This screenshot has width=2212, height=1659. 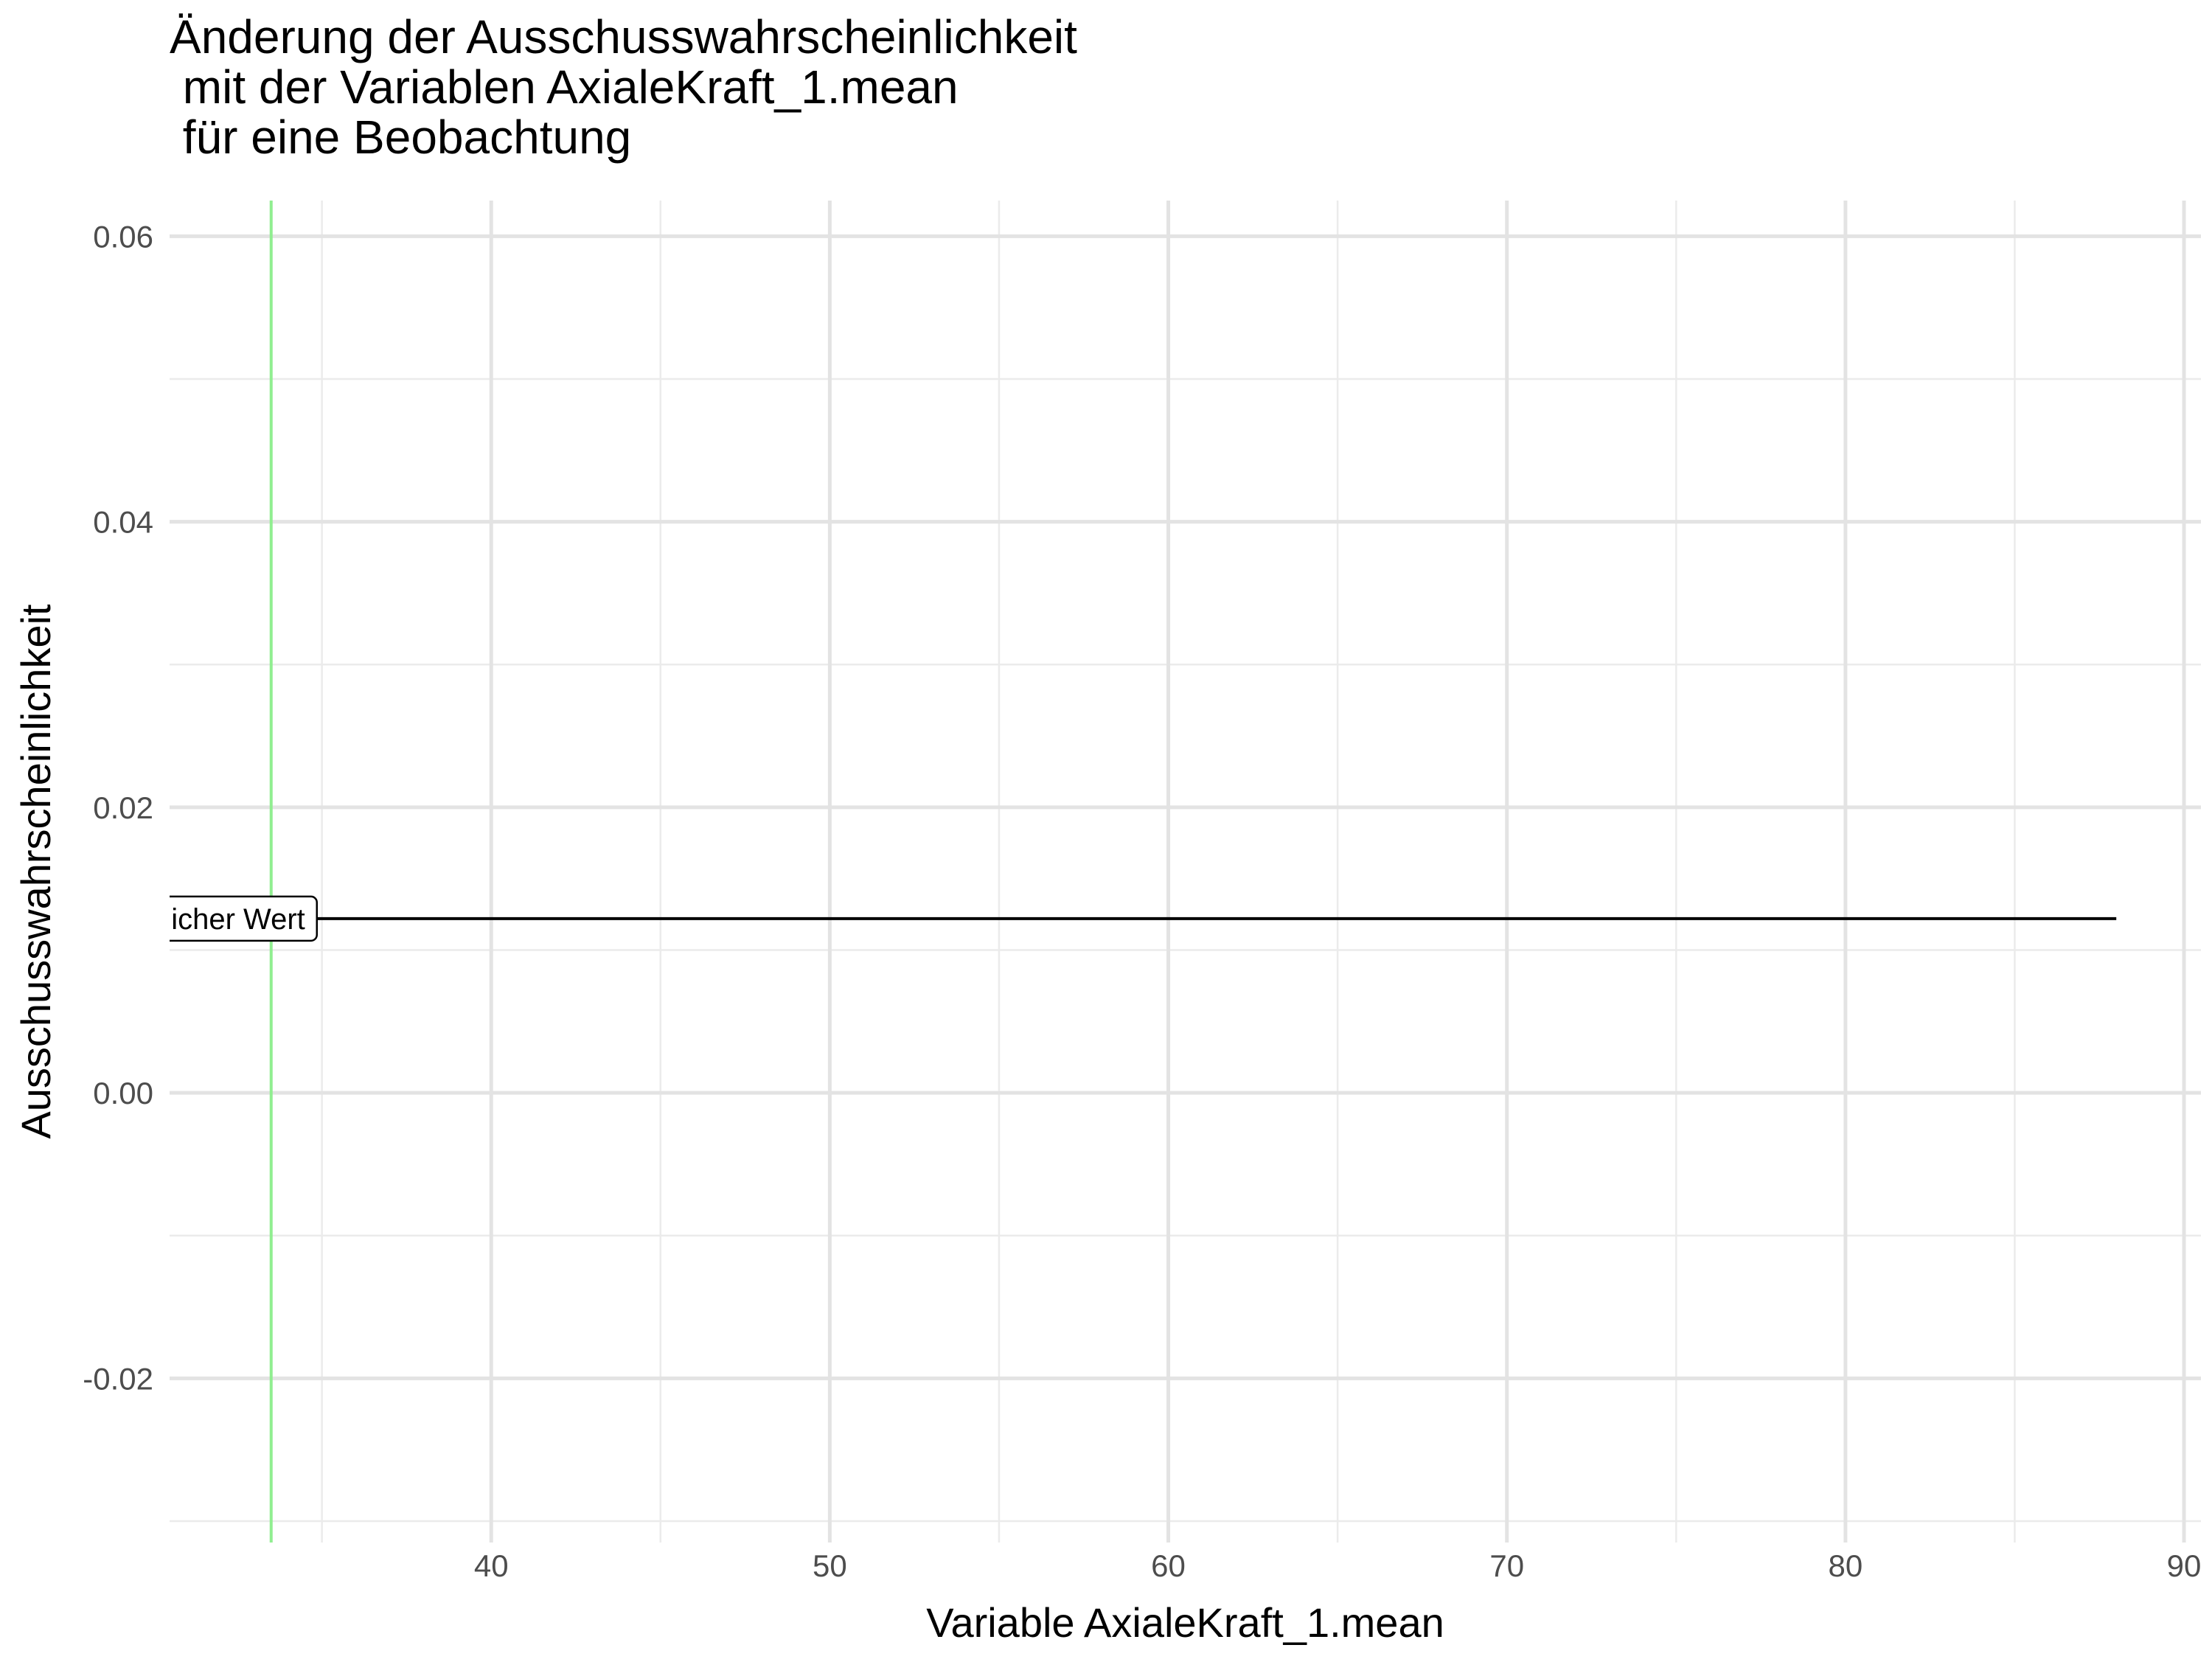 I want to click on annotation-text: sächlicher Wert, so click(x=203, y=919).